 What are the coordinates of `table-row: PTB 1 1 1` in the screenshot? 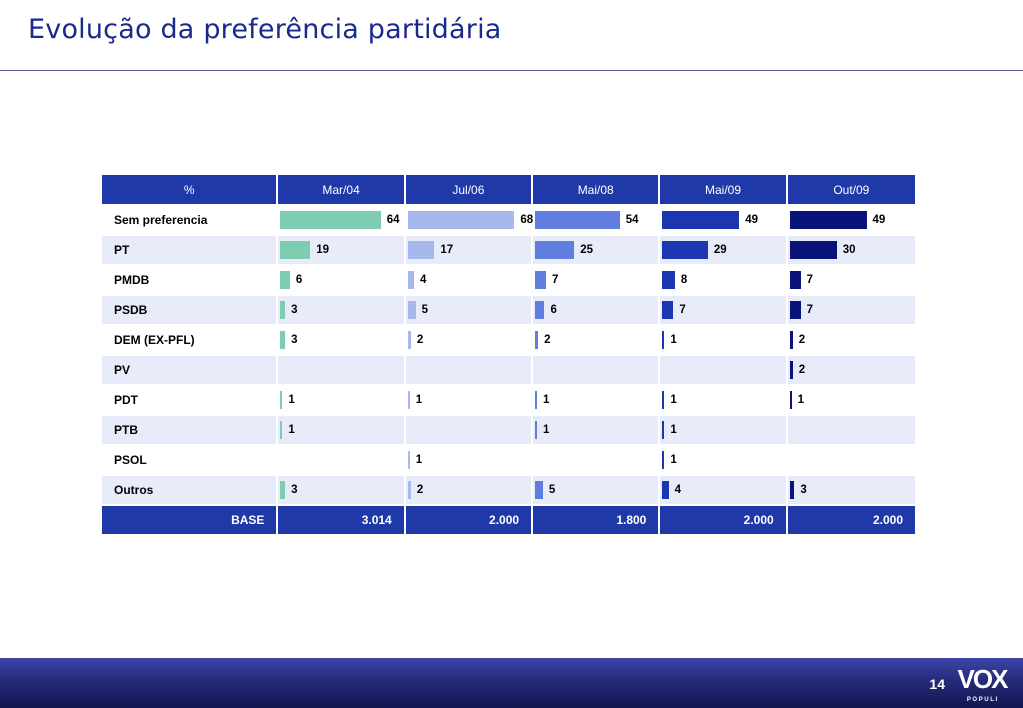 It's located at (508, 429).